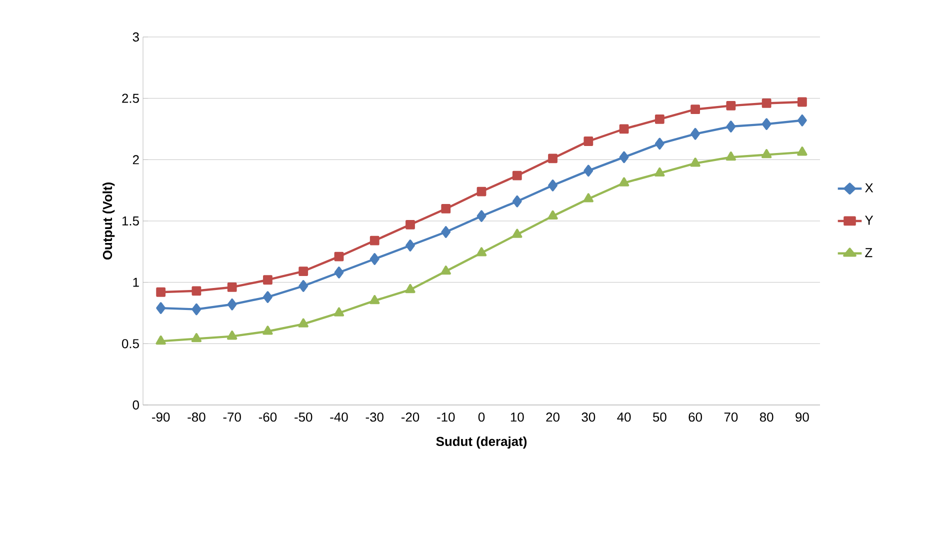  I want to click on x-tick-label: 60, so click(695, 417).